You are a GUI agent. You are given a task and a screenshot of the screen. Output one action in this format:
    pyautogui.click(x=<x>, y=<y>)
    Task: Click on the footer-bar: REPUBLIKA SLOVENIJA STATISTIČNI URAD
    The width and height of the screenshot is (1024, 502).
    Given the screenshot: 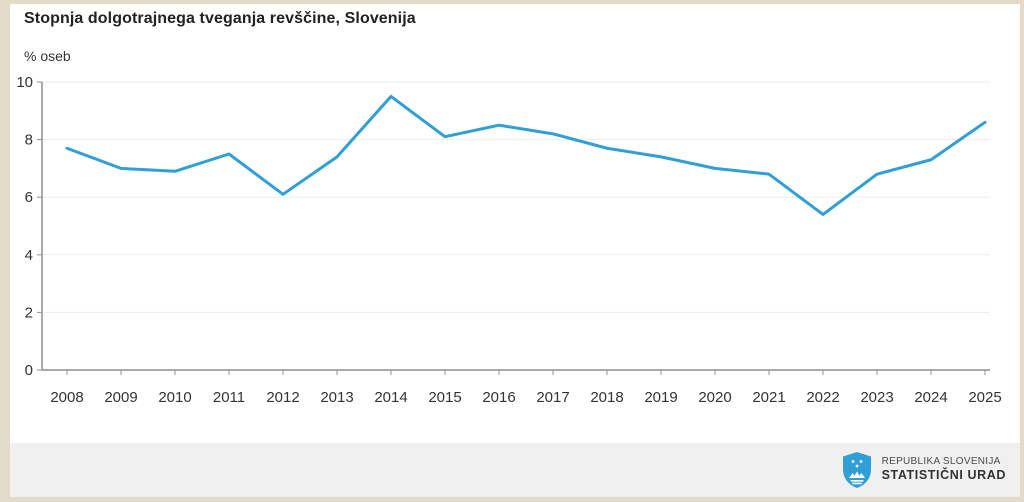 What is the action you would take?
    pyautogui.click(x=515, y=470)
    